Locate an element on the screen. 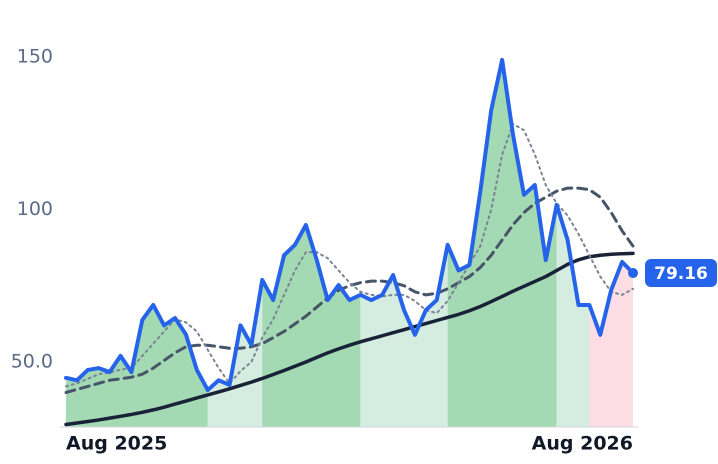  x-tick-label: Aug 2026 is located at coordinates (582, 444).